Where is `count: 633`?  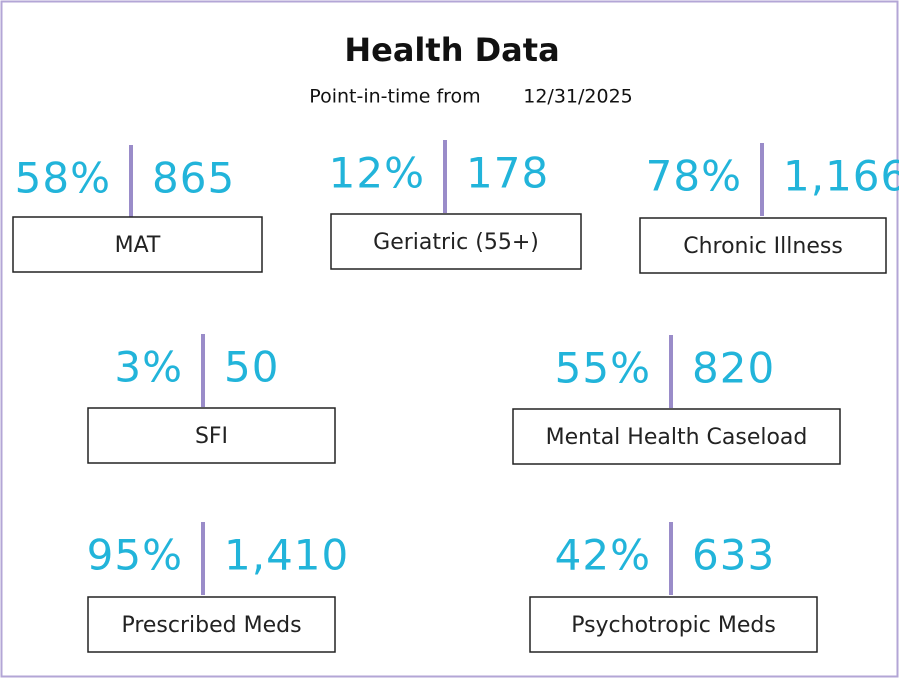 count: 633 is located at coordinates (733, 555).